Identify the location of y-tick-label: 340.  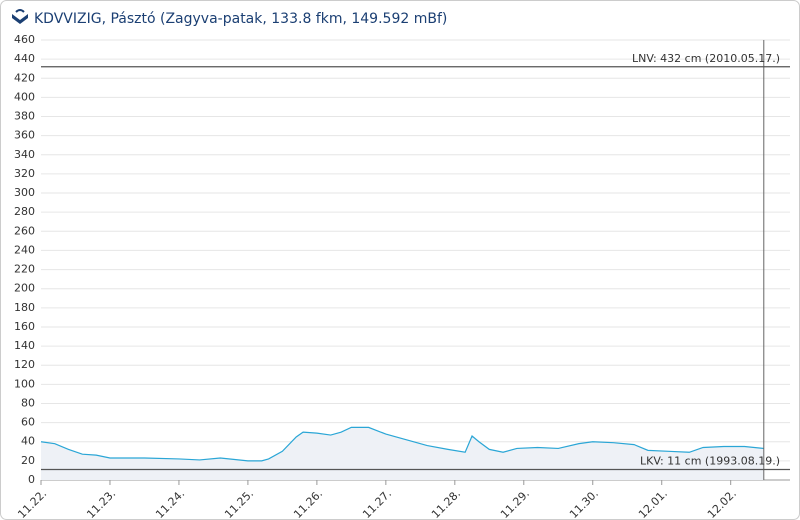
(24, 154).